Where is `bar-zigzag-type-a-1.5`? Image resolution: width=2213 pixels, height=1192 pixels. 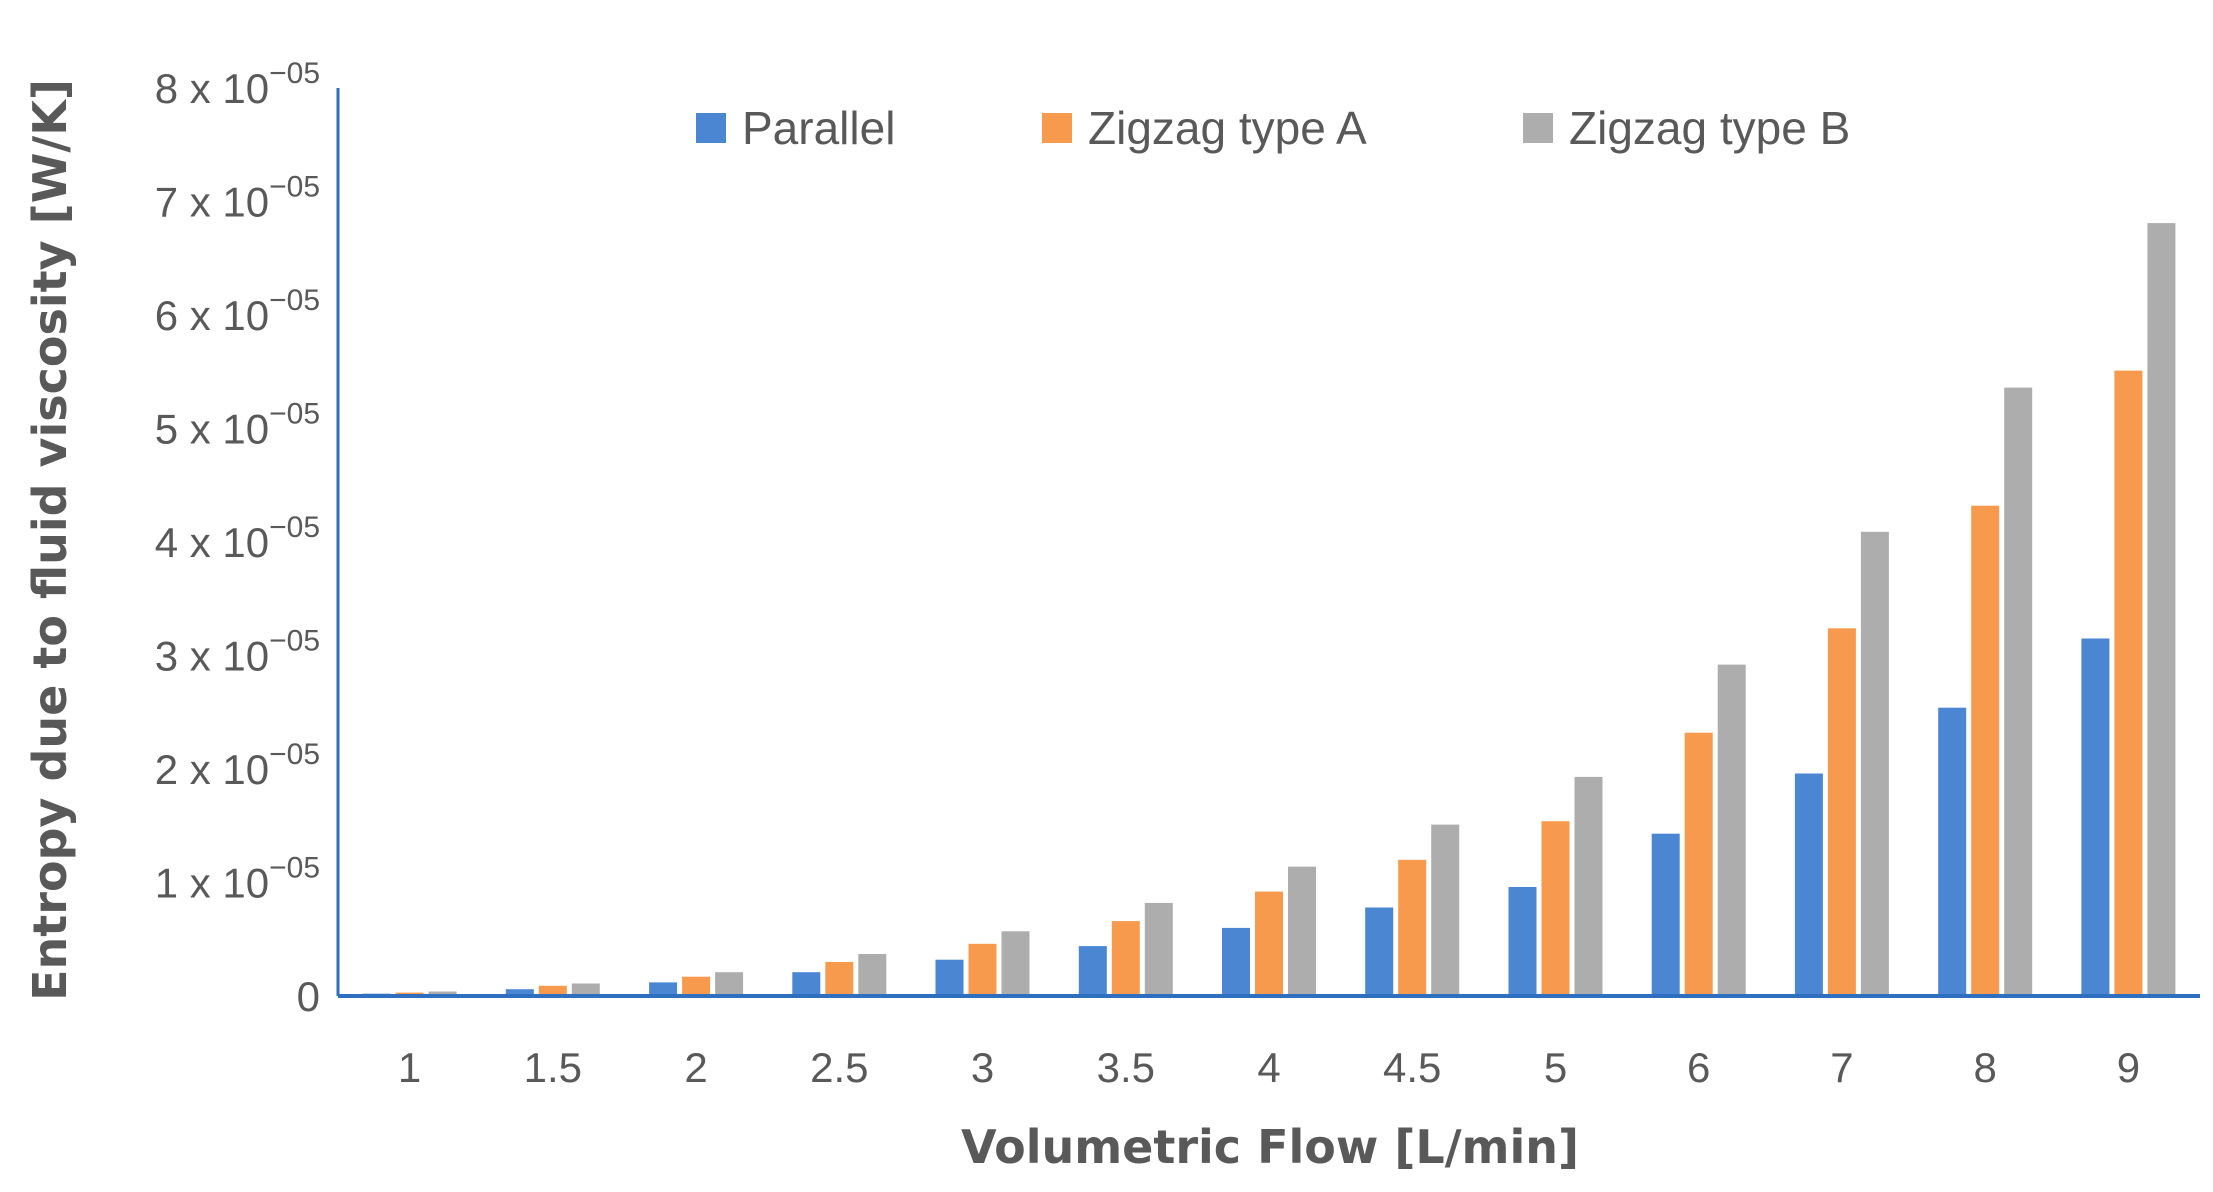
bar-zigzag-type-a-1.5 is located at coordinates (552, 990).